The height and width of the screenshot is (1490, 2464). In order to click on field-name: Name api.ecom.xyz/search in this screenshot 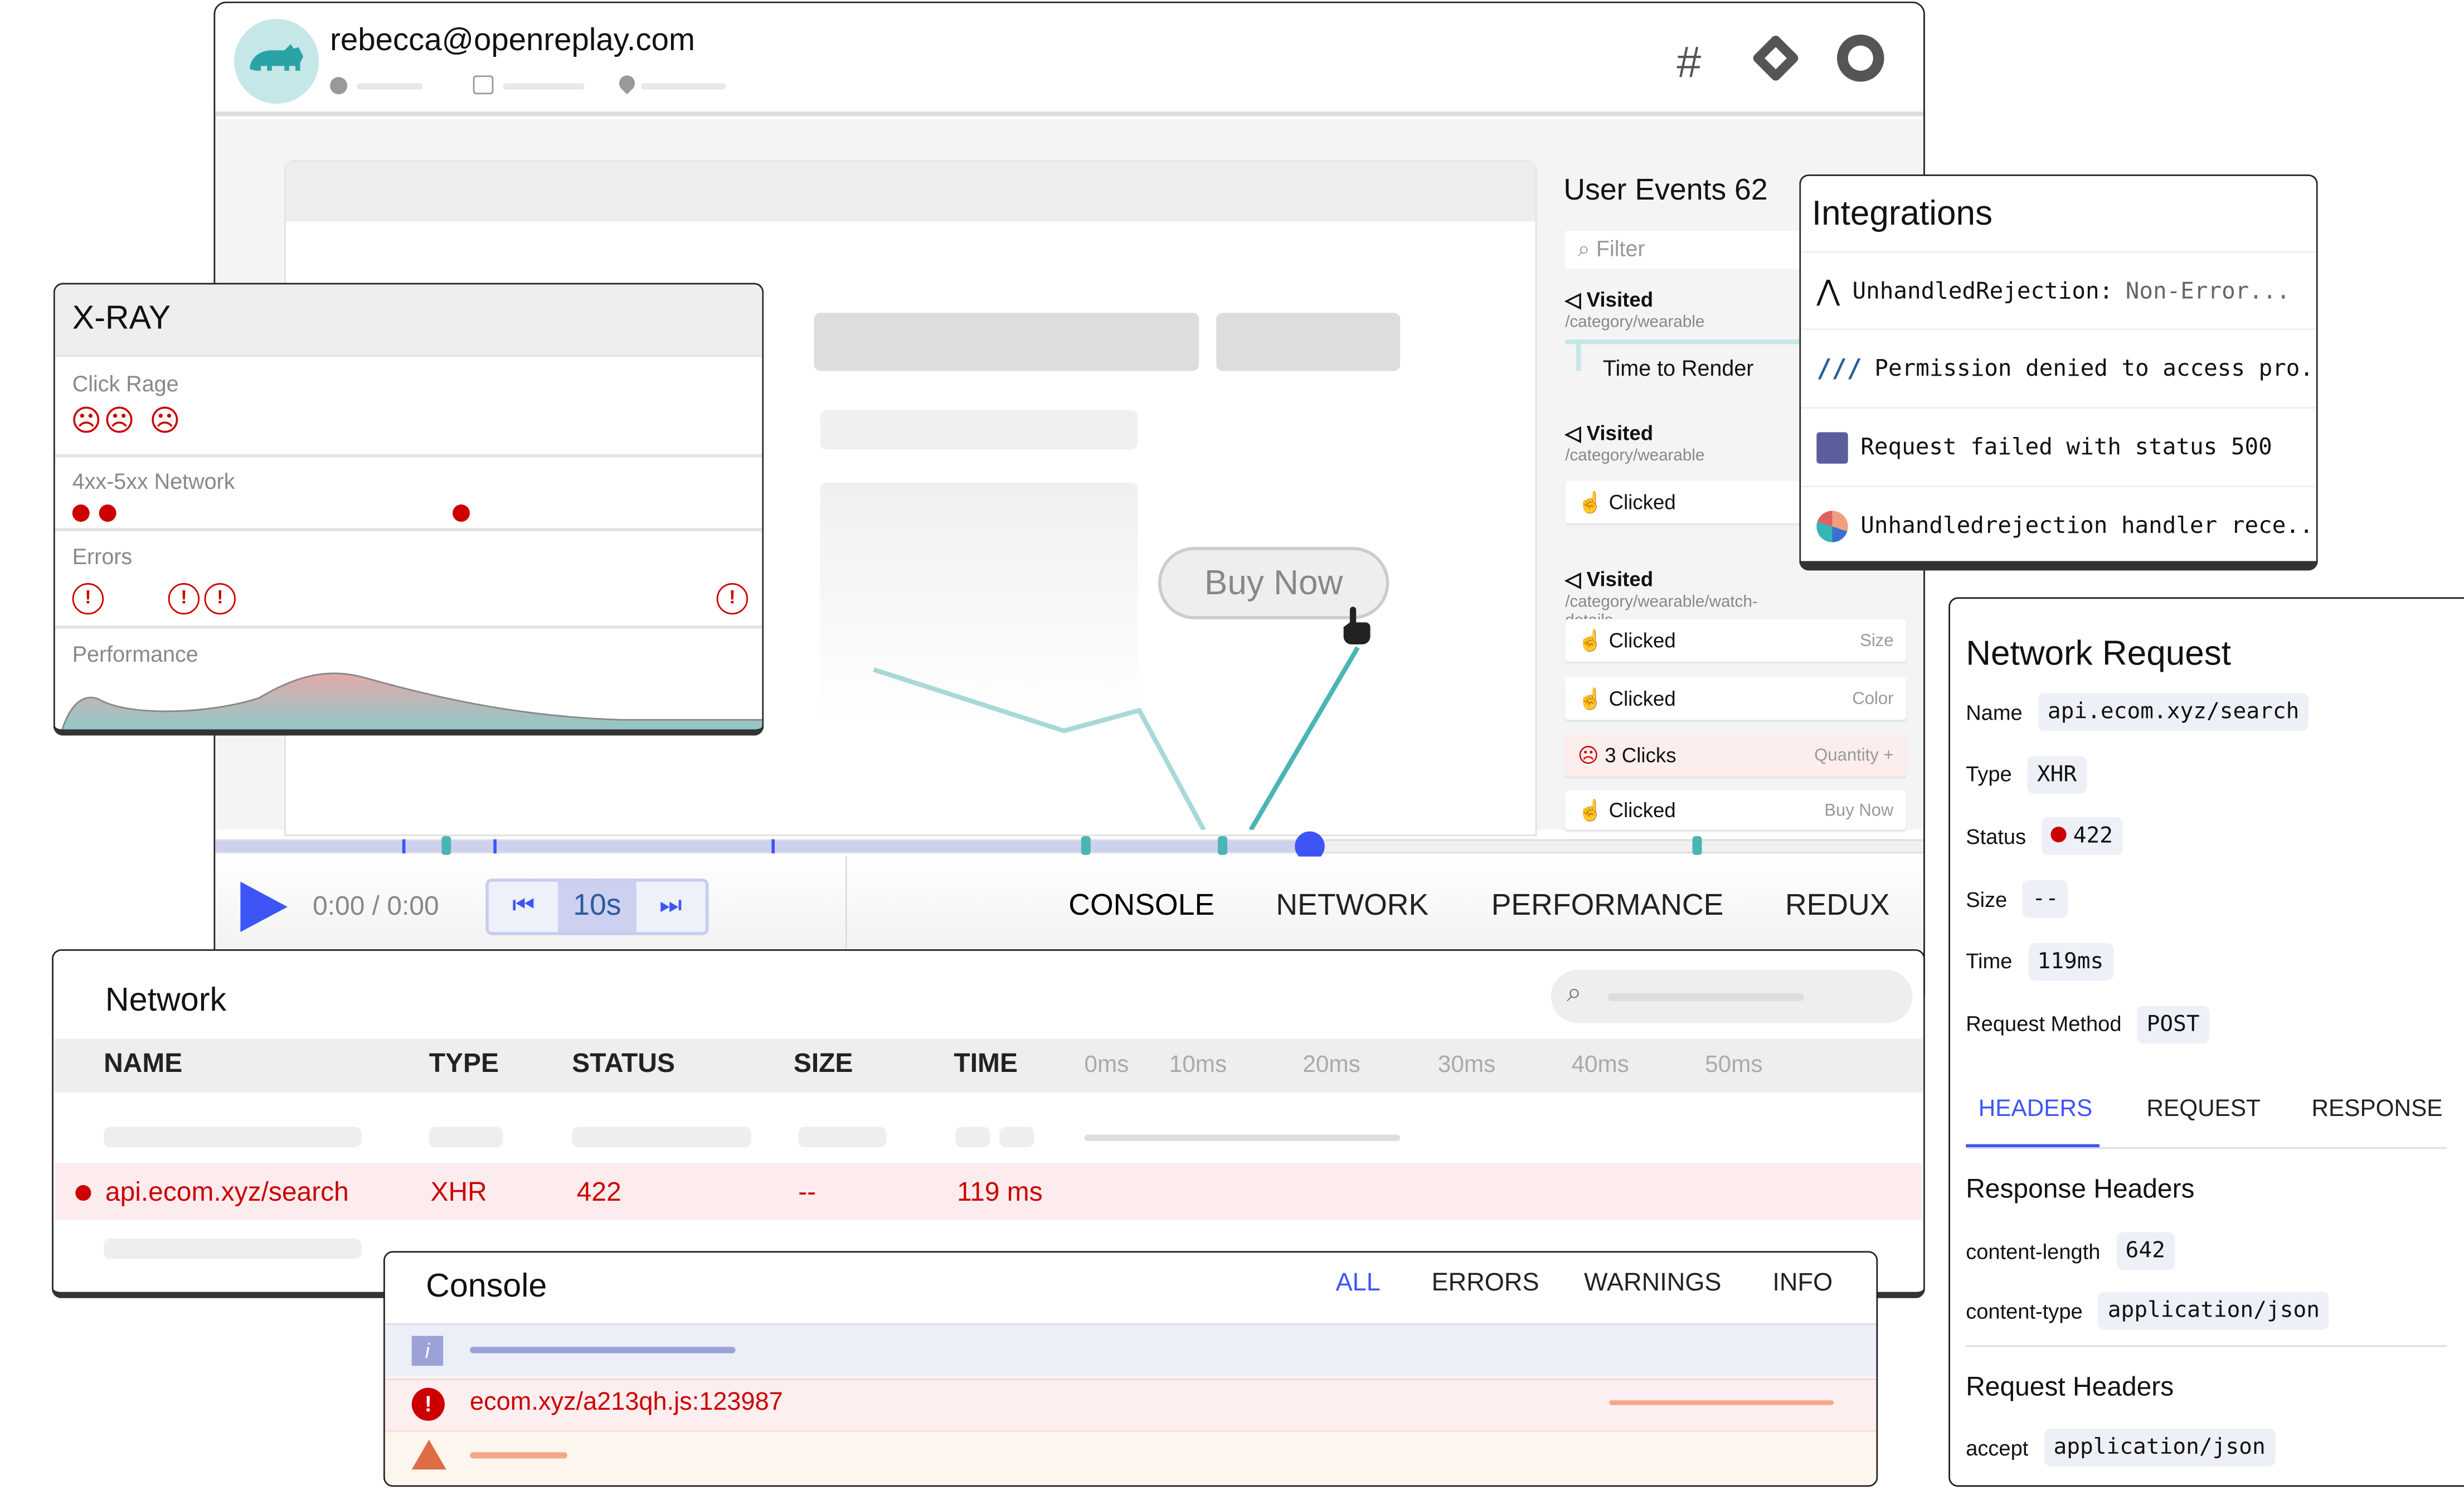, I will do `click(2137, 712)`.